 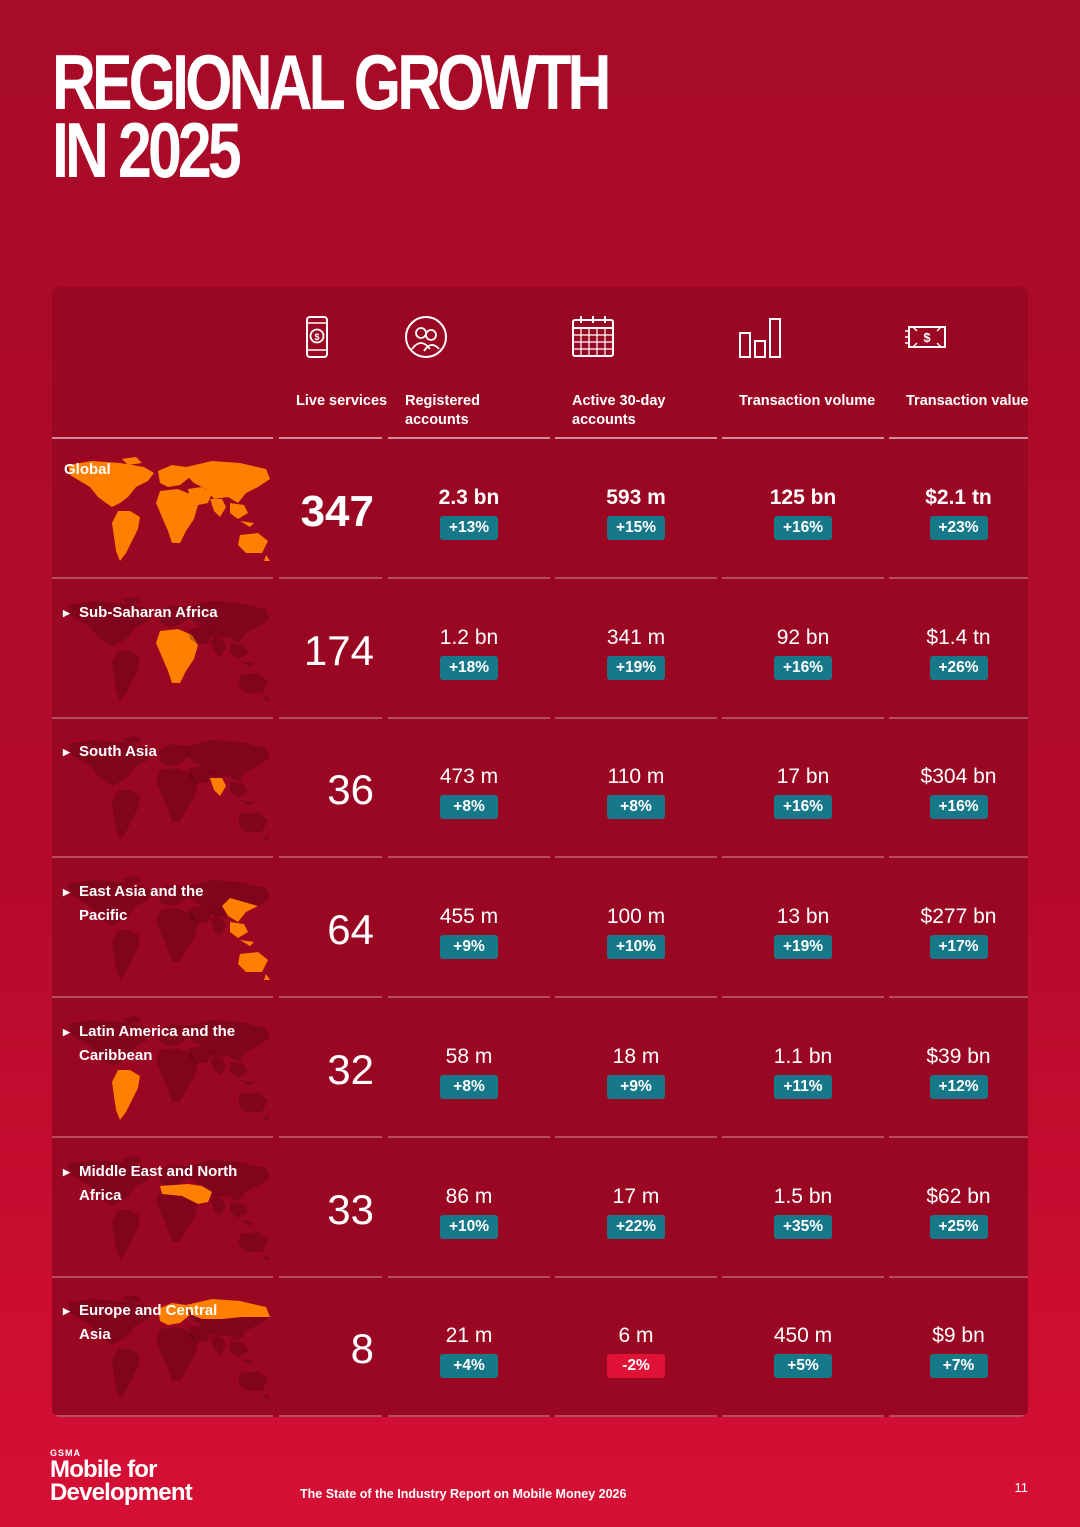 What do you see at coordinates (636, 1351) in the screenshot?
I see `metric: 6 m -2%` at bounding box center [636, 1351].